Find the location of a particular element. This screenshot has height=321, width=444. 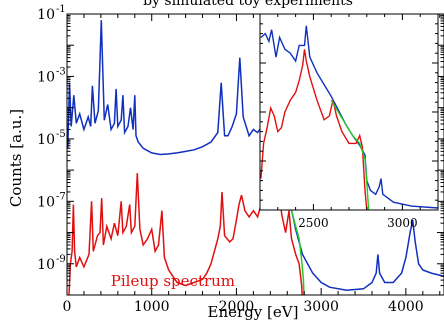

y-tick-exponent: -7 is located at coordinates (61, 196).